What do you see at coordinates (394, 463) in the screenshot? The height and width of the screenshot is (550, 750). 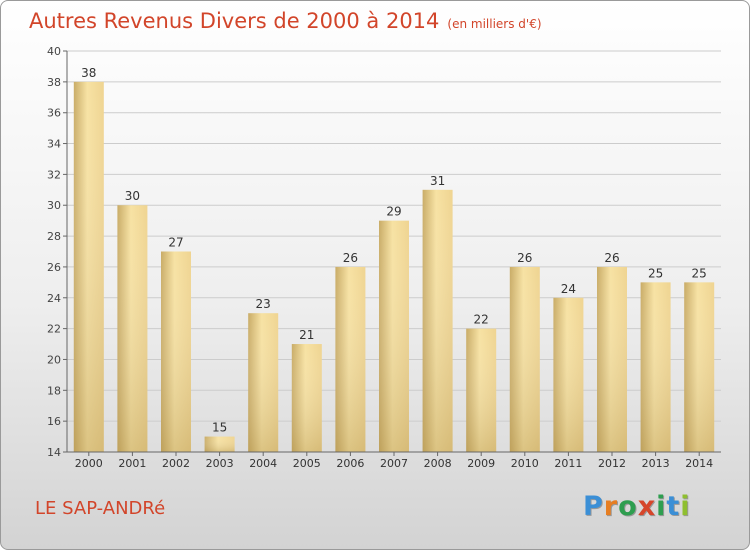 I see `x-tick-label: 2007` at bounding box center [394, 463].